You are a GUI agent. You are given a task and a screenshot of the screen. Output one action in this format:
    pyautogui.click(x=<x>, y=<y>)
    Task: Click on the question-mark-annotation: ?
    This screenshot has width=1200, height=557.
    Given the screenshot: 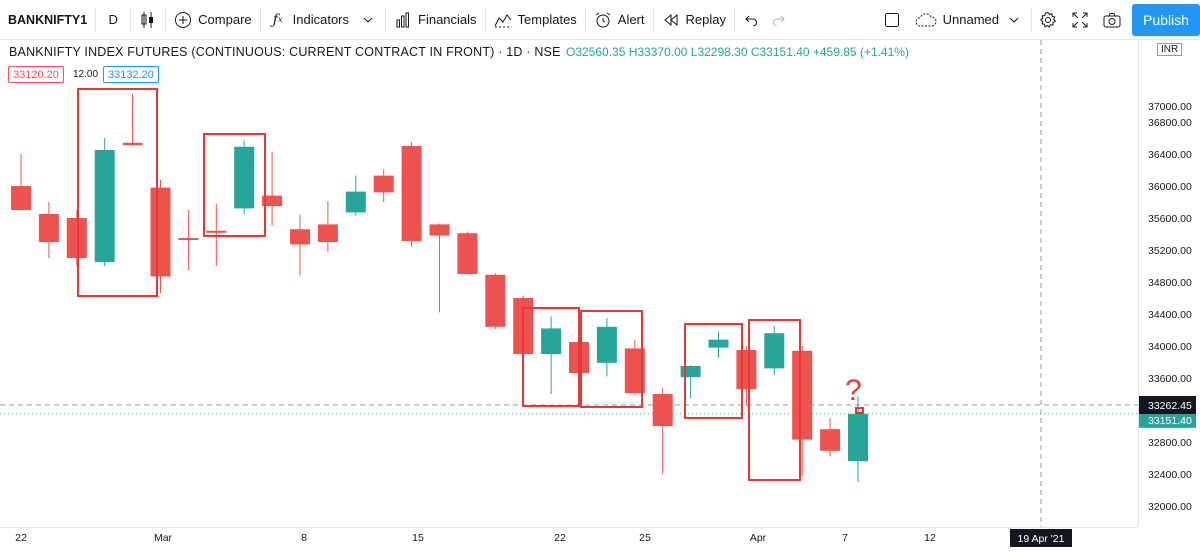 What is the action you would take?
    pyautogui.click(x=853, y=390)
    